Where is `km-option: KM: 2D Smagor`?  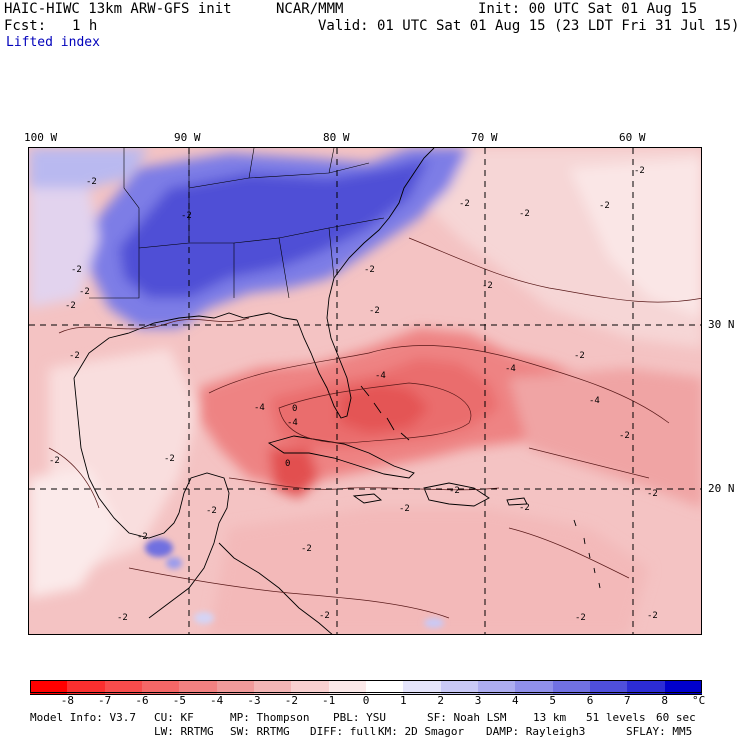
km-option: KM: 2D Smagor is located at coordinates (421, 731).